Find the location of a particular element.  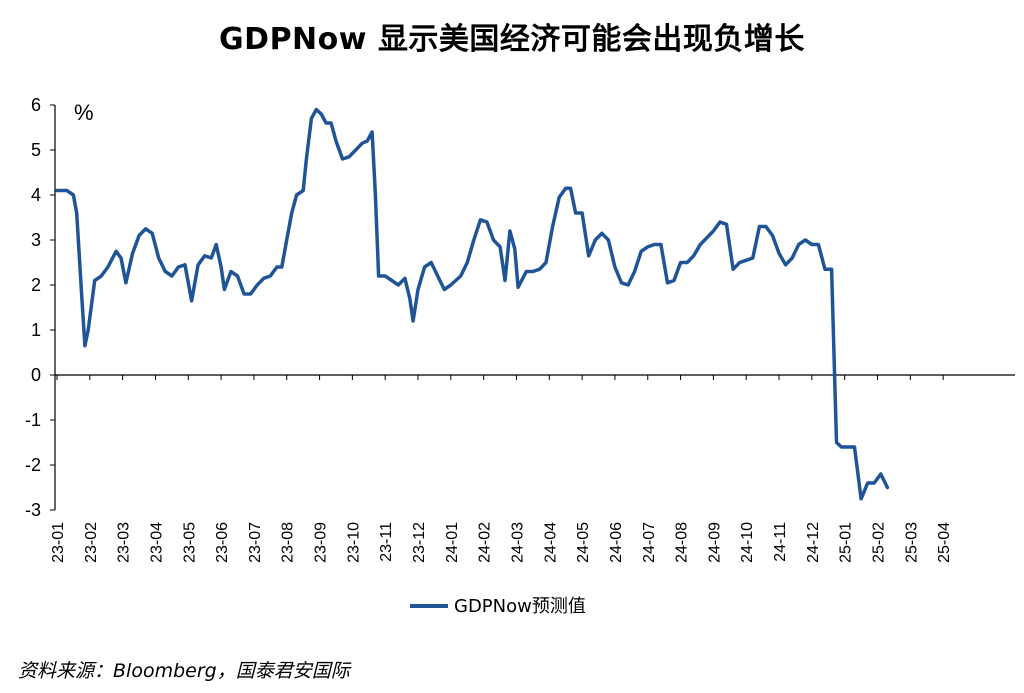

x-tick-label: 24-01 is located at coordinates (452, 542).